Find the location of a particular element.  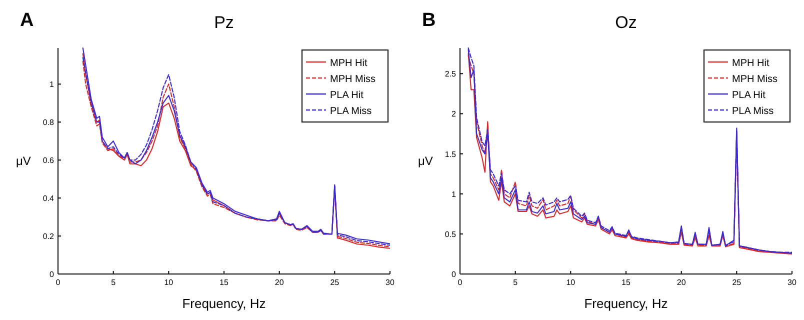

y-tick-label: 0.4 is located at coordinates (48, 199).